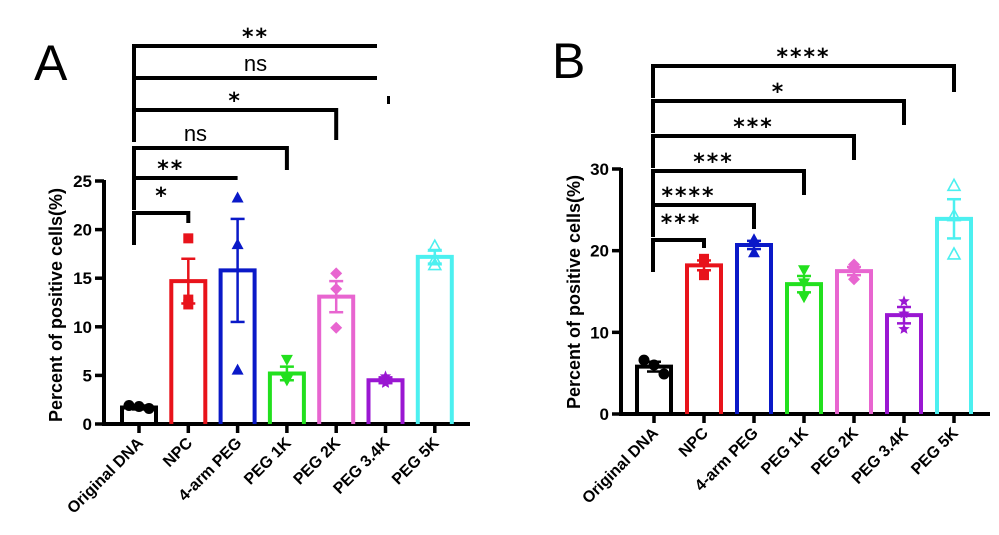 Image resolution: width=999 pixels, height=535 pixels. I want to click on panel-a-y-tick-label: 15, so click(82, 278).